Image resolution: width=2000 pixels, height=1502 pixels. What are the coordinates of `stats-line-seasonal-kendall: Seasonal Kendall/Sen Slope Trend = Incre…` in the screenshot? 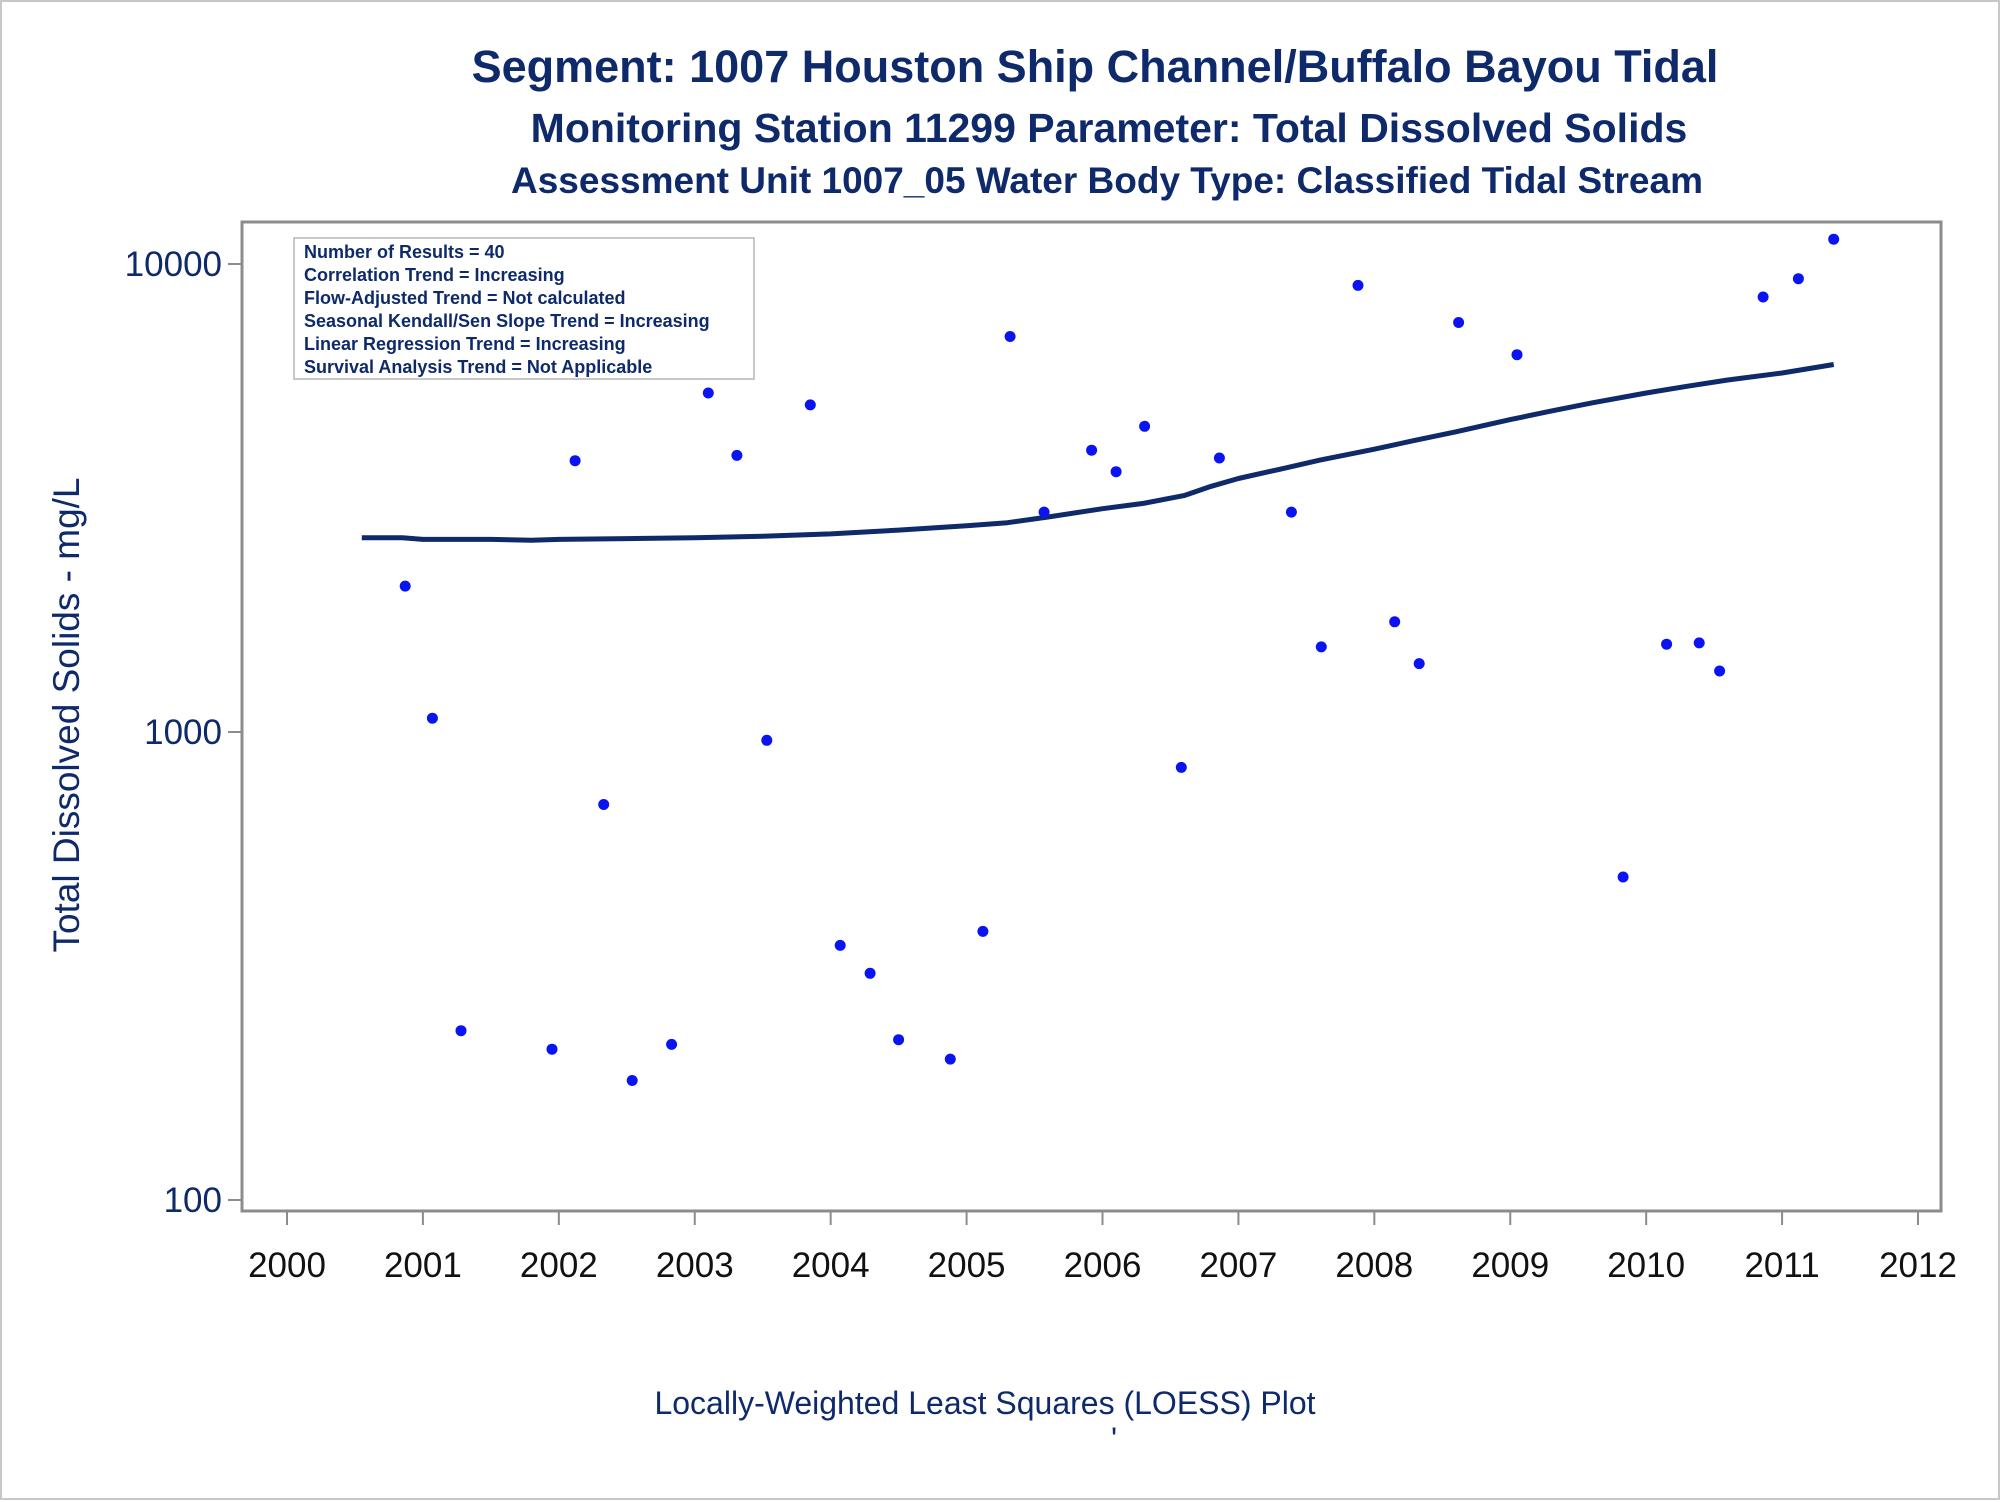 It's located at (507, 321).